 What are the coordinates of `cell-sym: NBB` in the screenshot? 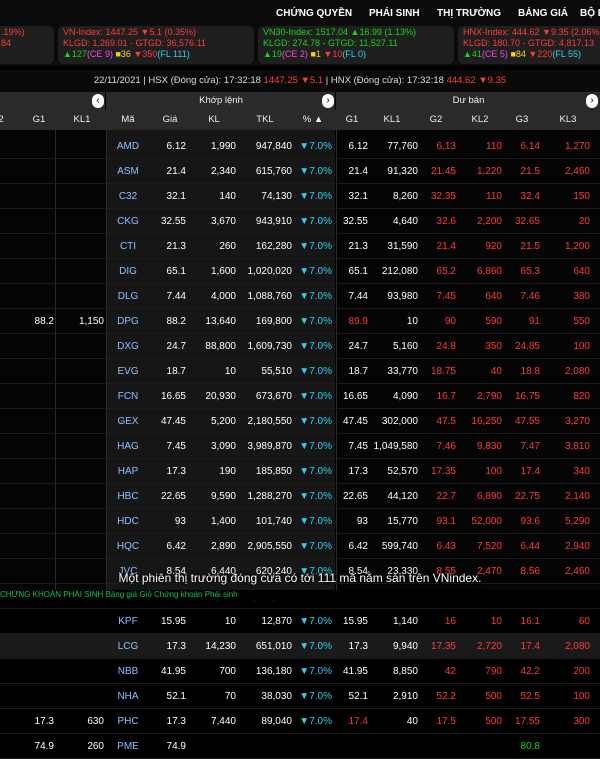 It's located at (128, 671).